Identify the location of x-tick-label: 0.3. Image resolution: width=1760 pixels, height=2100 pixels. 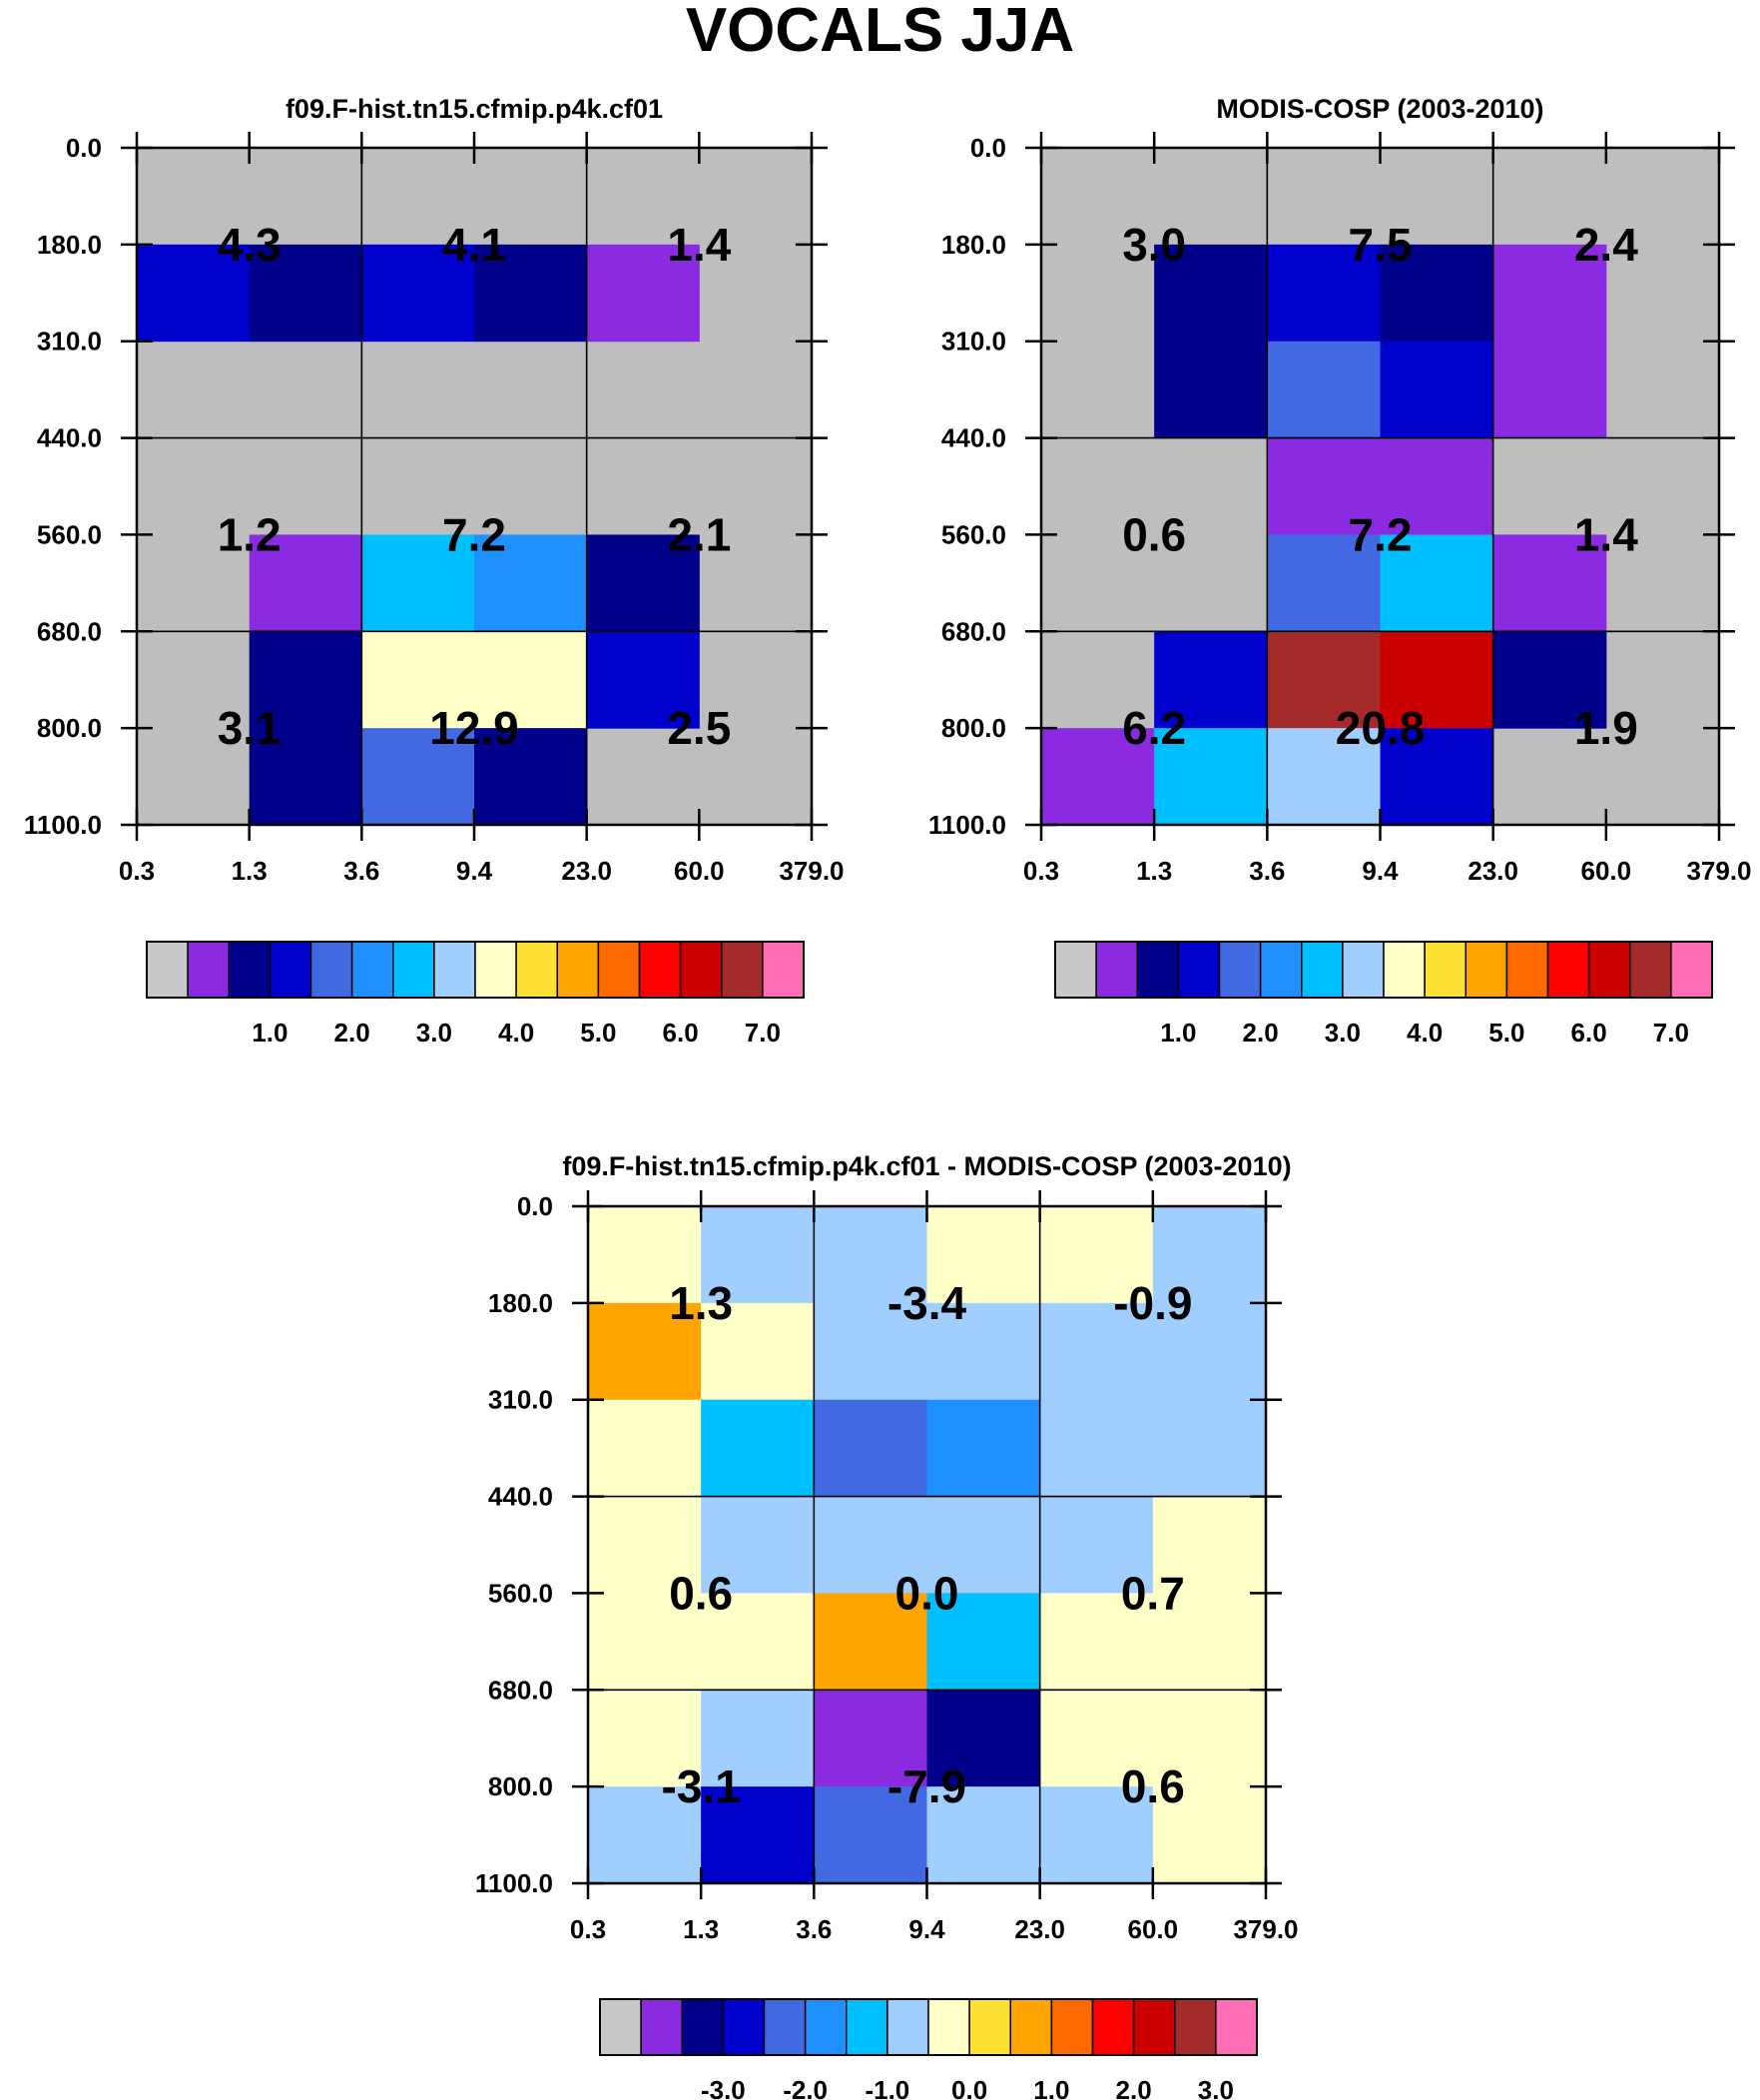
(137, 871).